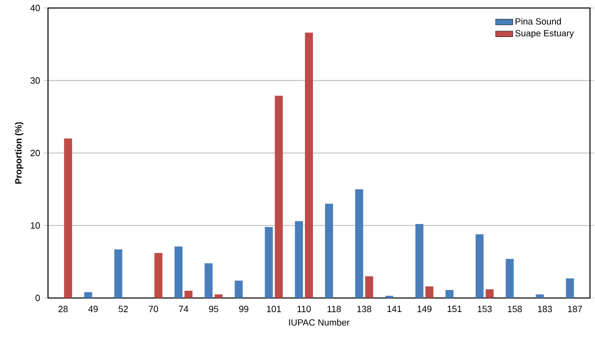 Image resolution: width=595 pixels, height=343 pixels. Describe the element at coordinates (425, 309) in the screenshot. I see `x-tick-label: 149` at that location.